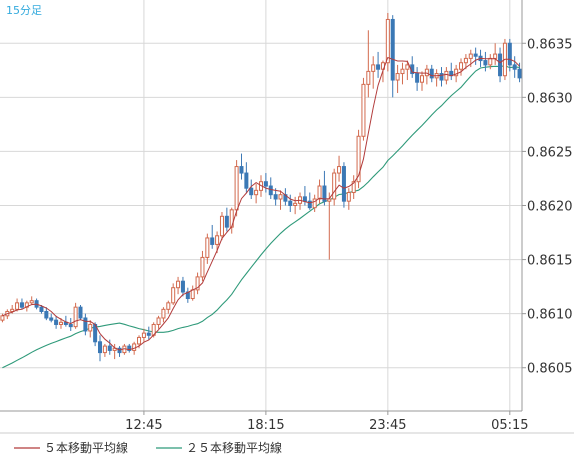  What do you see at coordinates (509, 425) in the screenshot?
I see `x-tick-label: 05:15` at bounding box center [509, 425].